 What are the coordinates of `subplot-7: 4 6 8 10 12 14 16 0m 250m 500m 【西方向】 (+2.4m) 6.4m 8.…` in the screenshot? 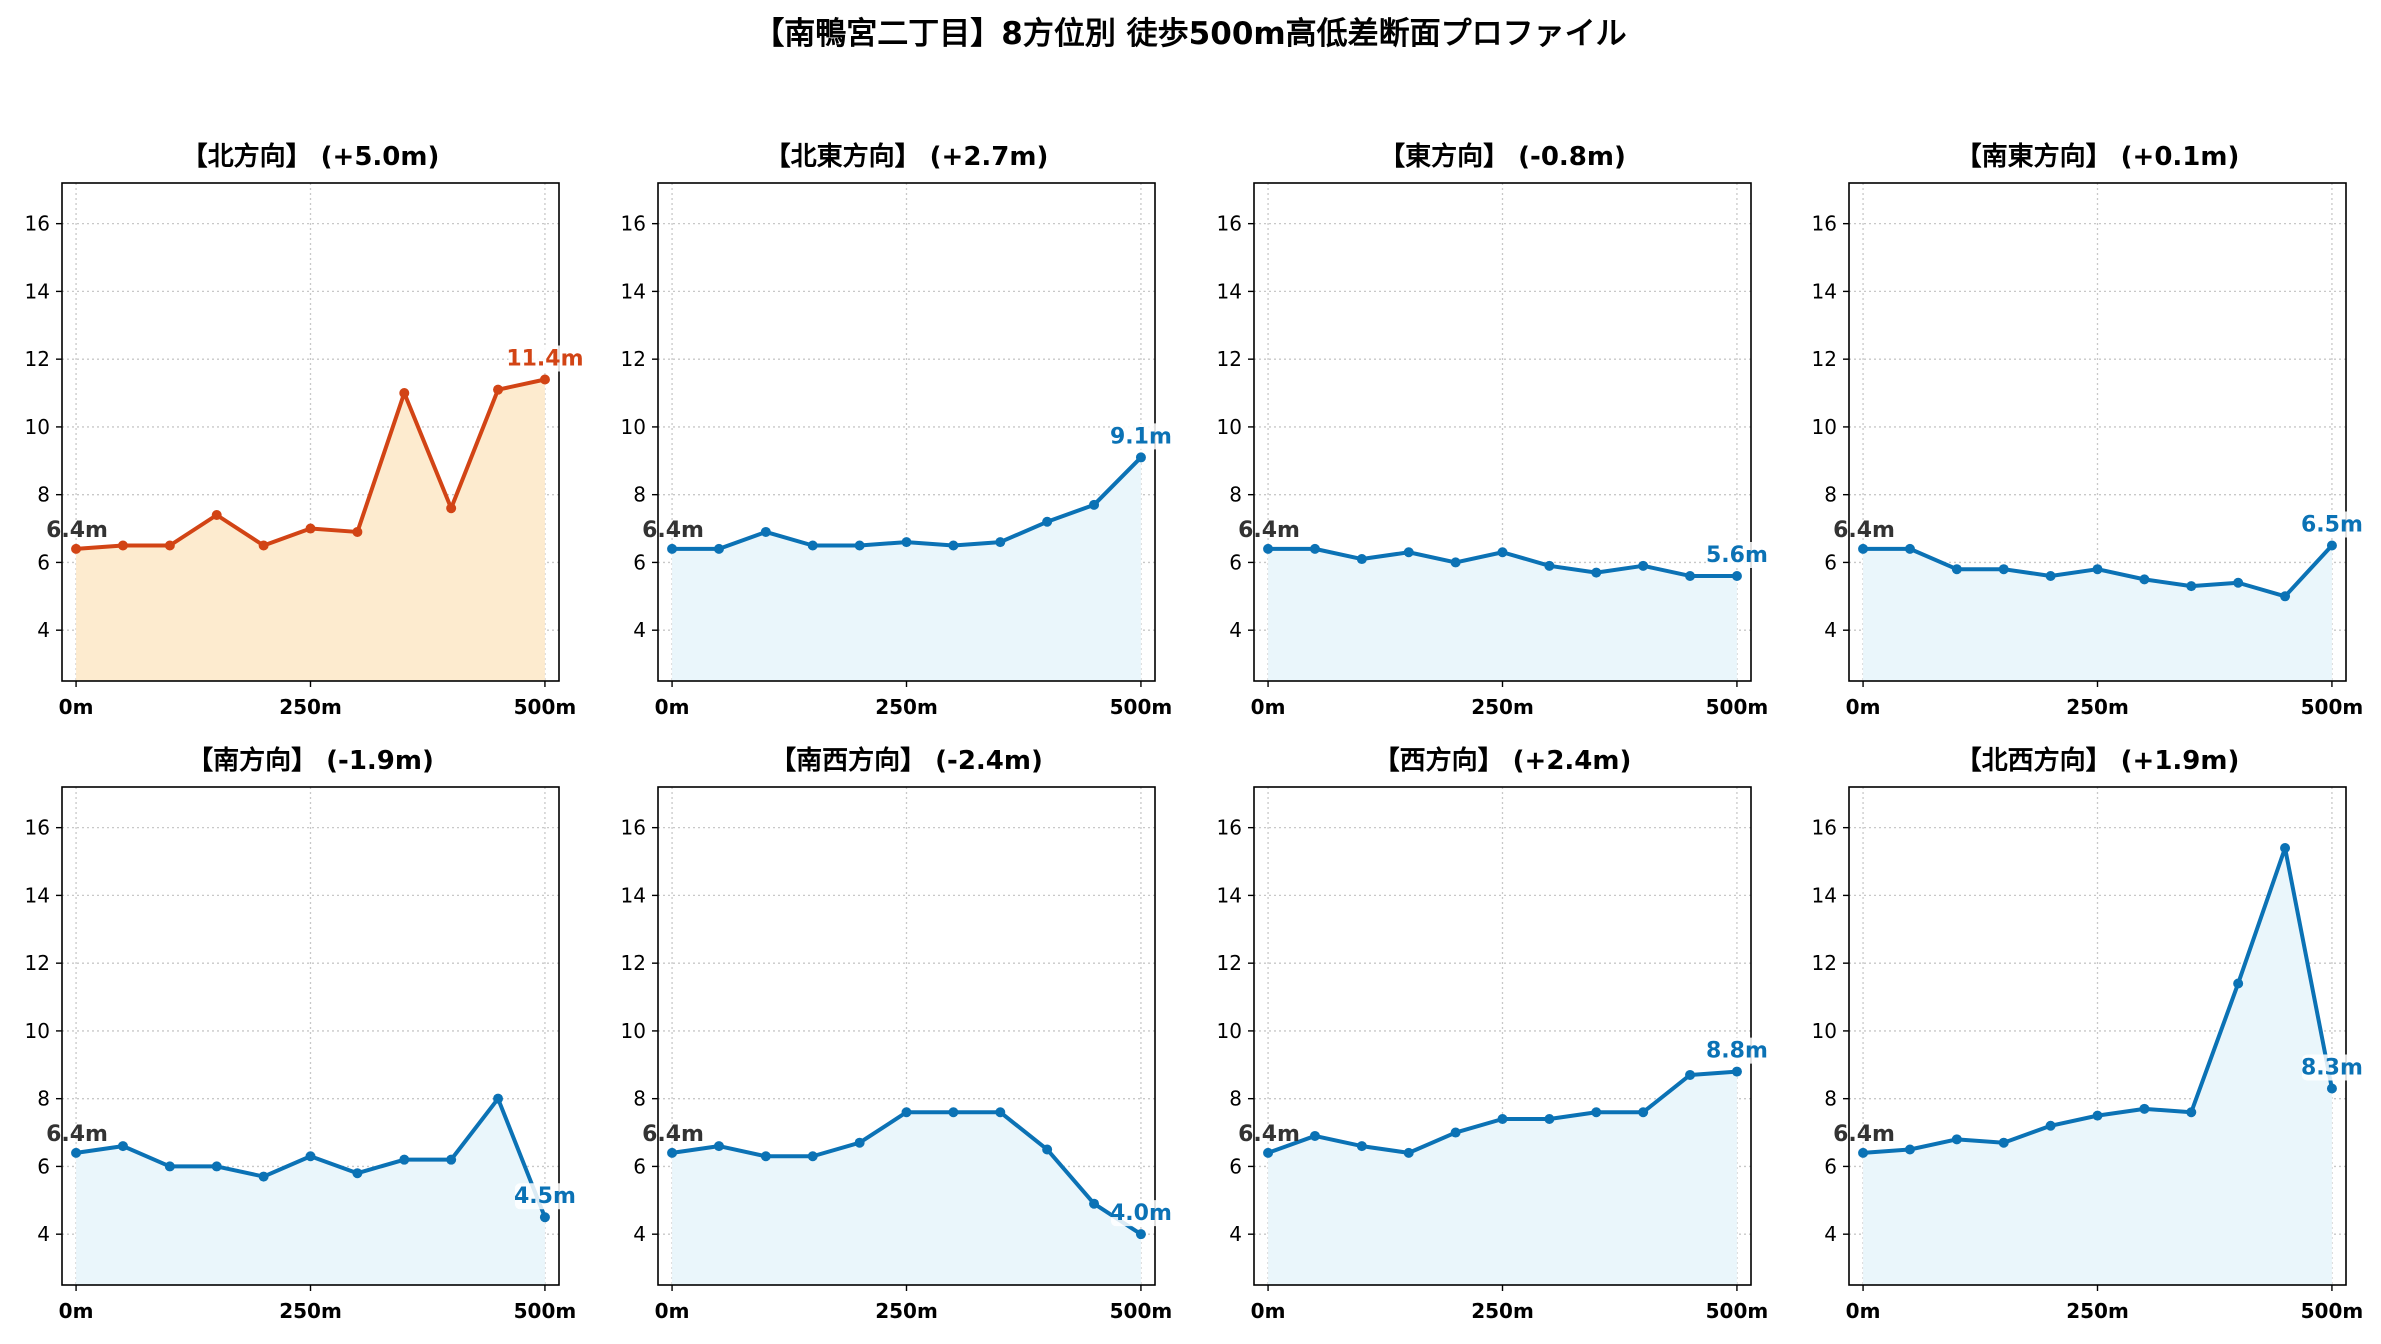 It's located at (1493, 1034).